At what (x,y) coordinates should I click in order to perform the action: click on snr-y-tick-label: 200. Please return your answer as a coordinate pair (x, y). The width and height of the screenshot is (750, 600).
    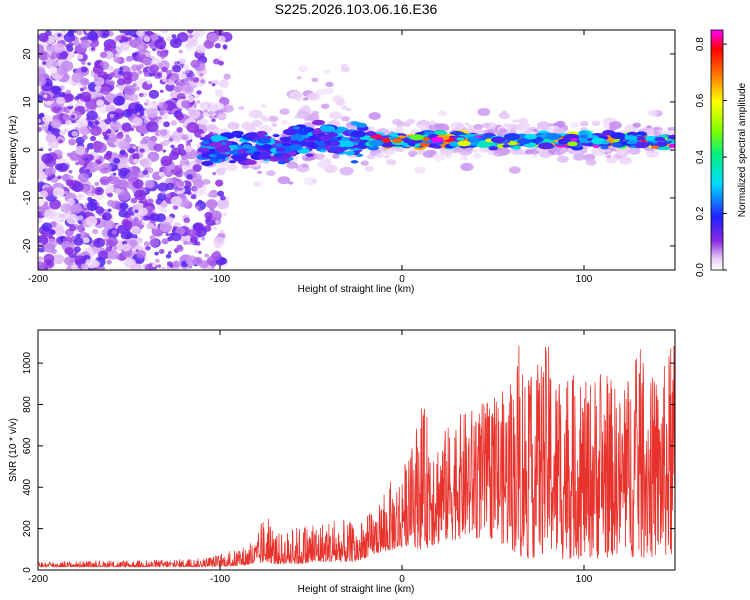
    Looking at the image, I should click on (27, 528).